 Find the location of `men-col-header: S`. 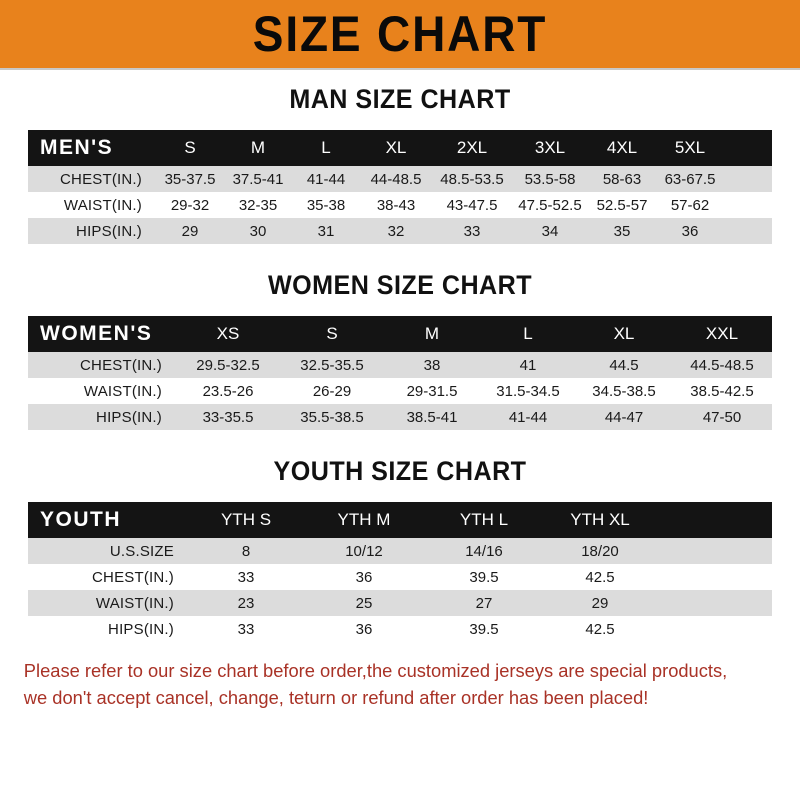

men-col-header: S is located at coordinates (190, 147).